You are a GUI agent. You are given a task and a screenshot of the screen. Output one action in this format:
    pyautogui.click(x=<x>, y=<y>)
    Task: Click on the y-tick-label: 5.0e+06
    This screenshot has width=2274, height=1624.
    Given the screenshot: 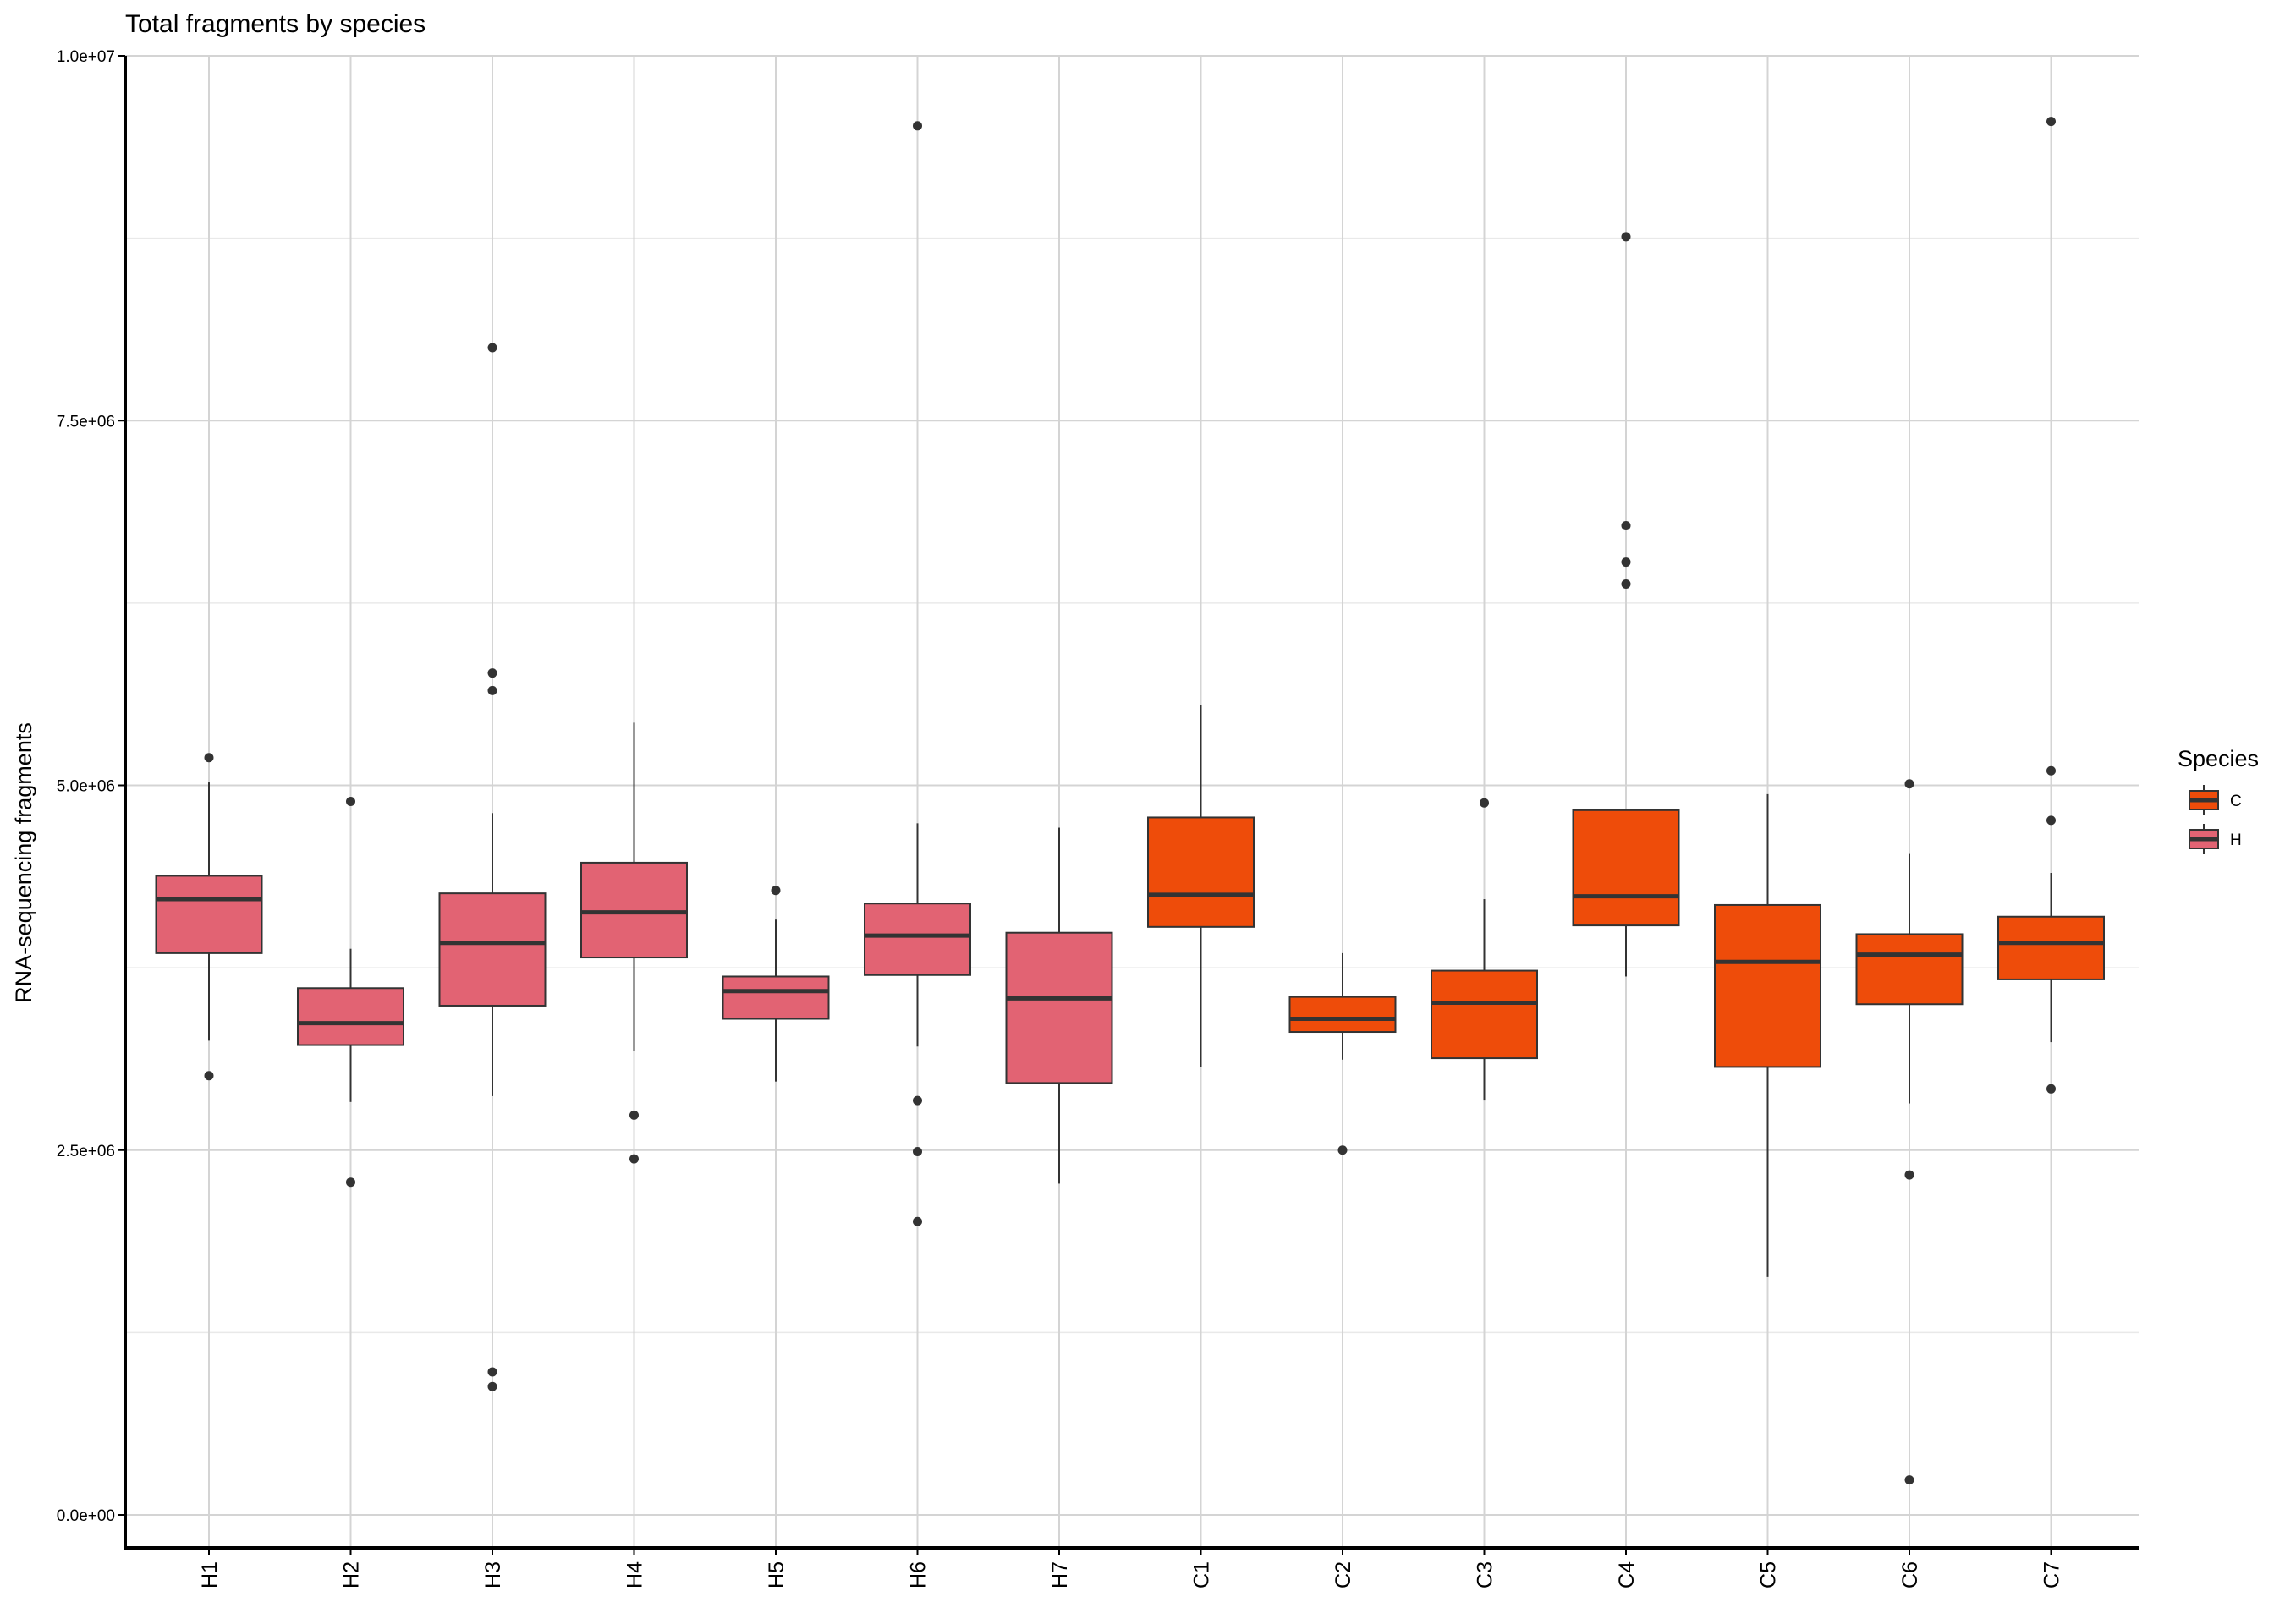 What is the action you would take?
    pyautogui.click(x=86, y=787)
    